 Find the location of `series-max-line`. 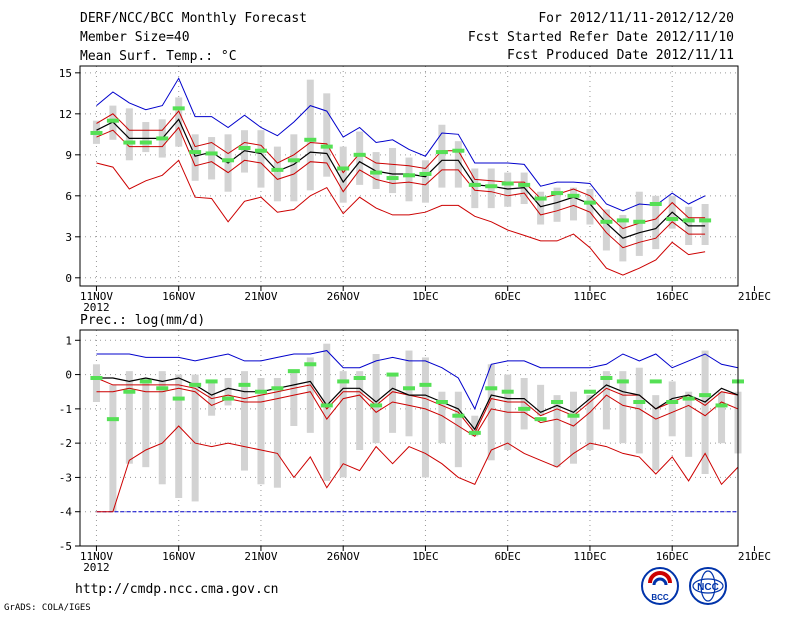

series-max-line is located at coordinates (417, 380).